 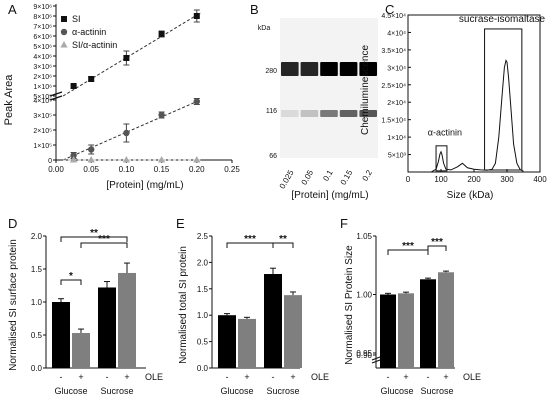 I want to click on y-tick-label-a: 2×10⁶, so click(x=42, y=77).